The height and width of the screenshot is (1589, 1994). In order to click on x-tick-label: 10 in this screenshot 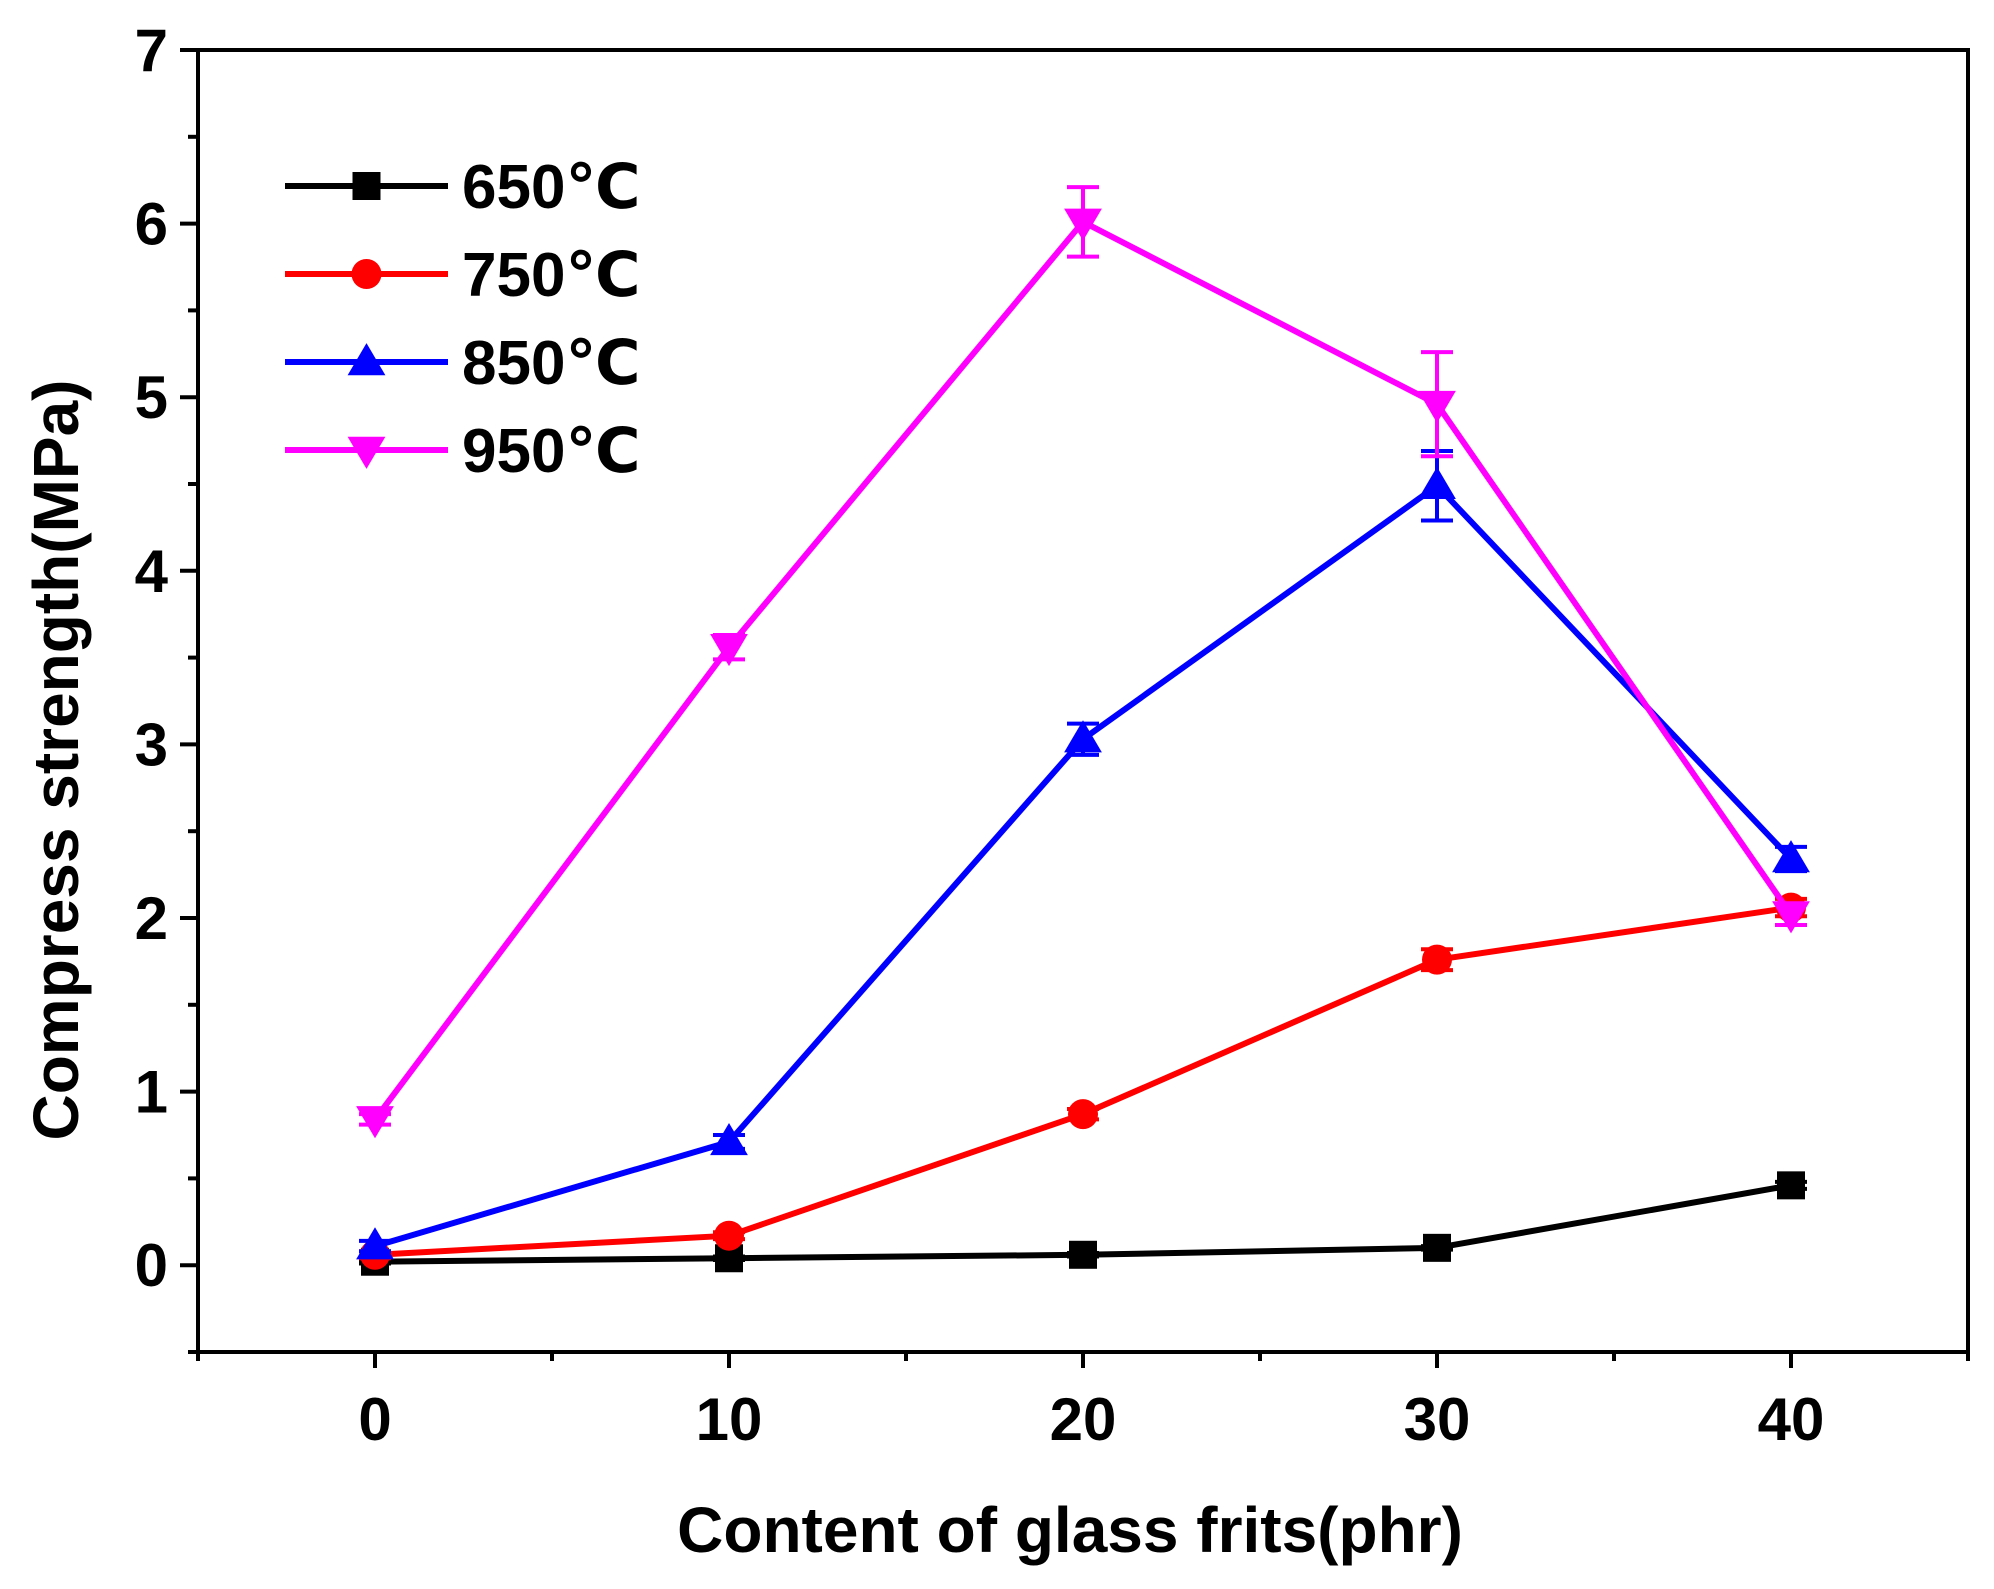, I will do `click(729, 1419)`.